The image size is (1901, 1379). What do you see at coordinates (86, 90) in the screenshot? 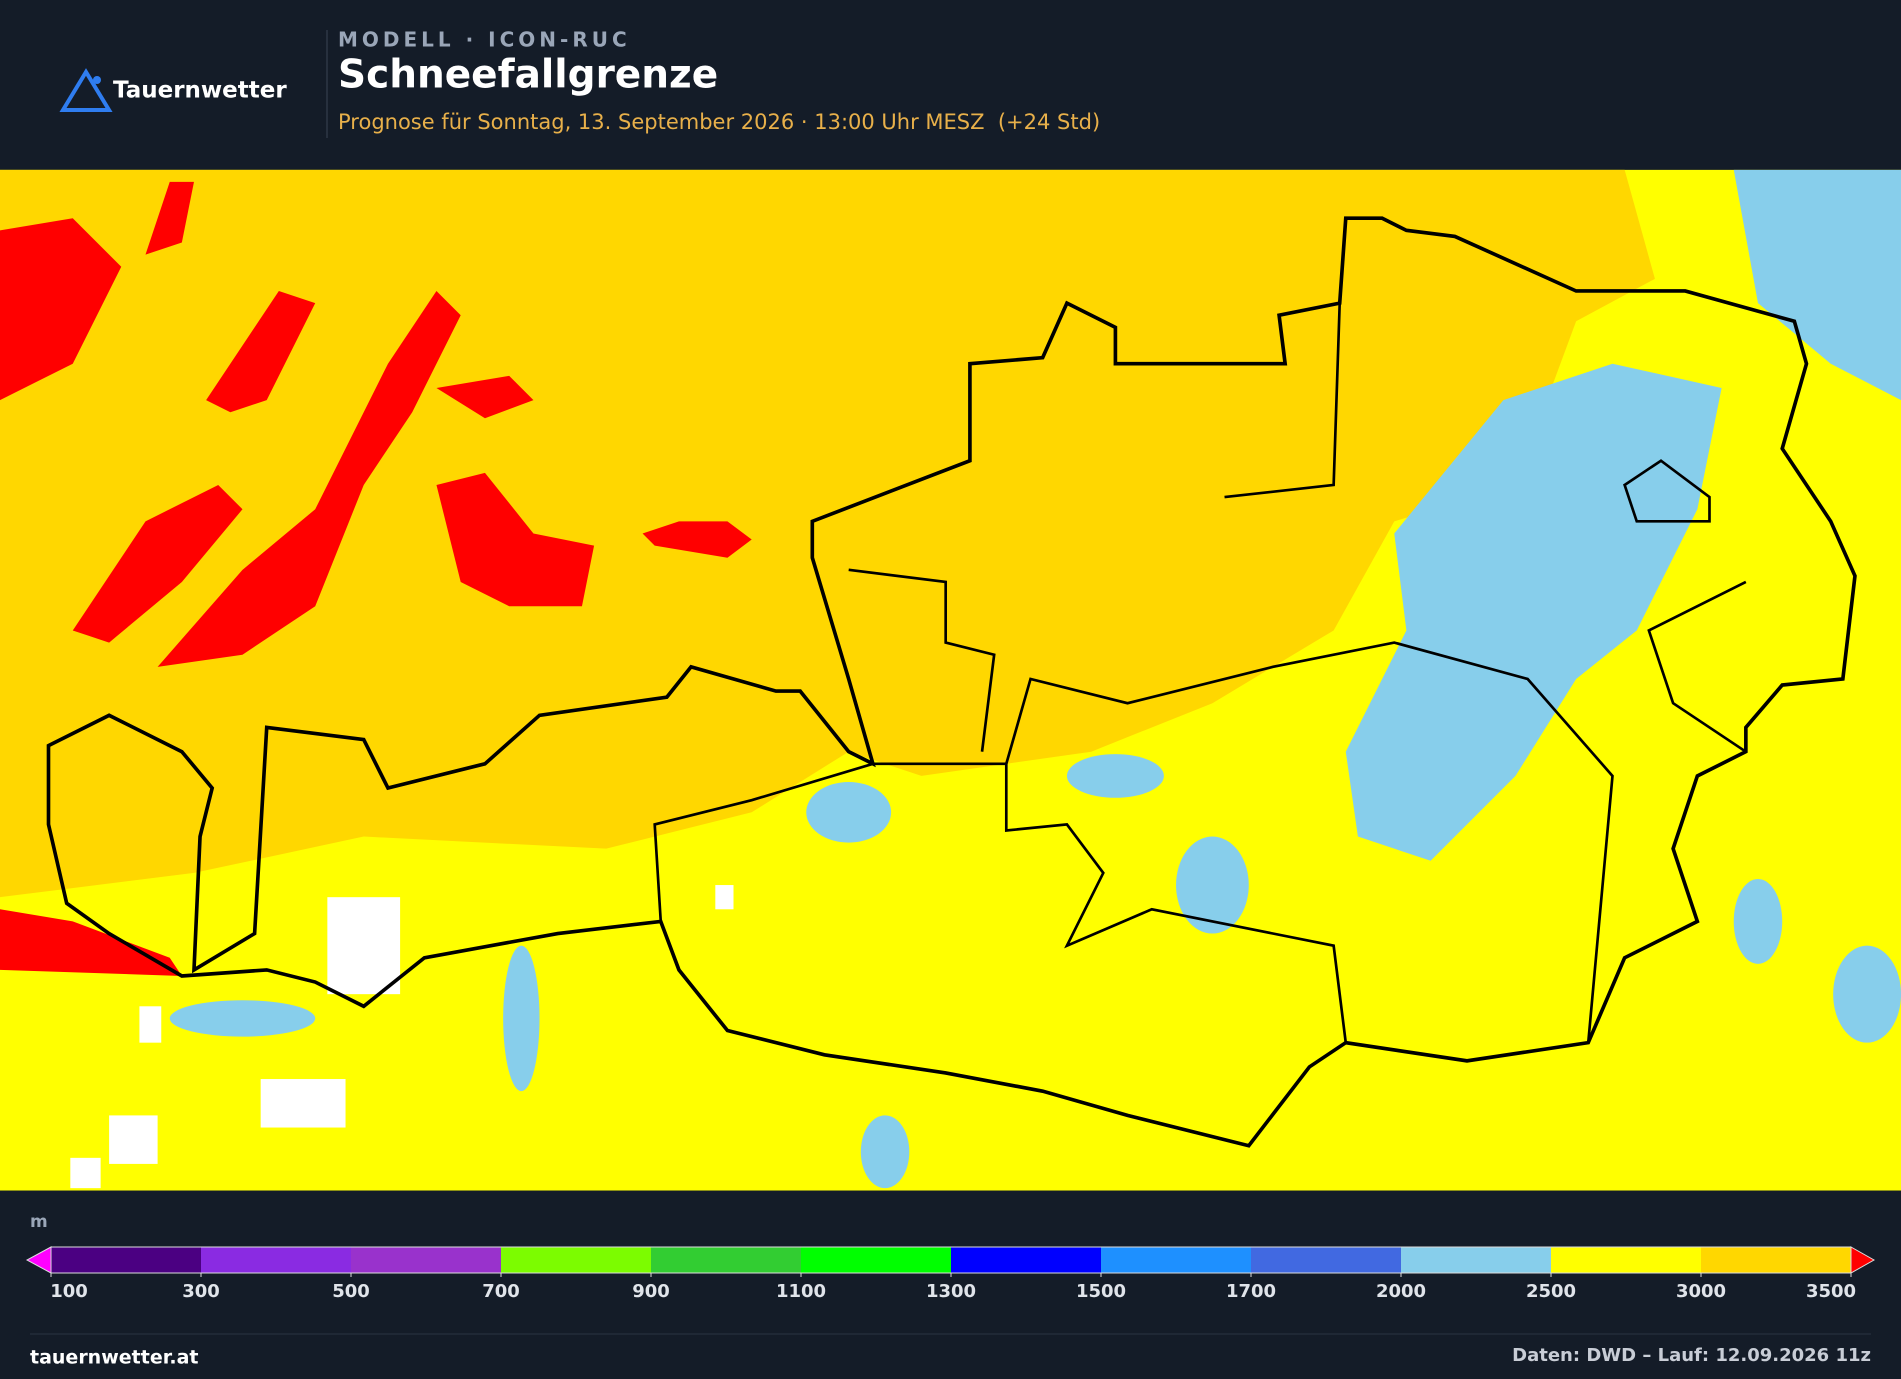
I see `logo-icon` at bounding box center [86, 90].